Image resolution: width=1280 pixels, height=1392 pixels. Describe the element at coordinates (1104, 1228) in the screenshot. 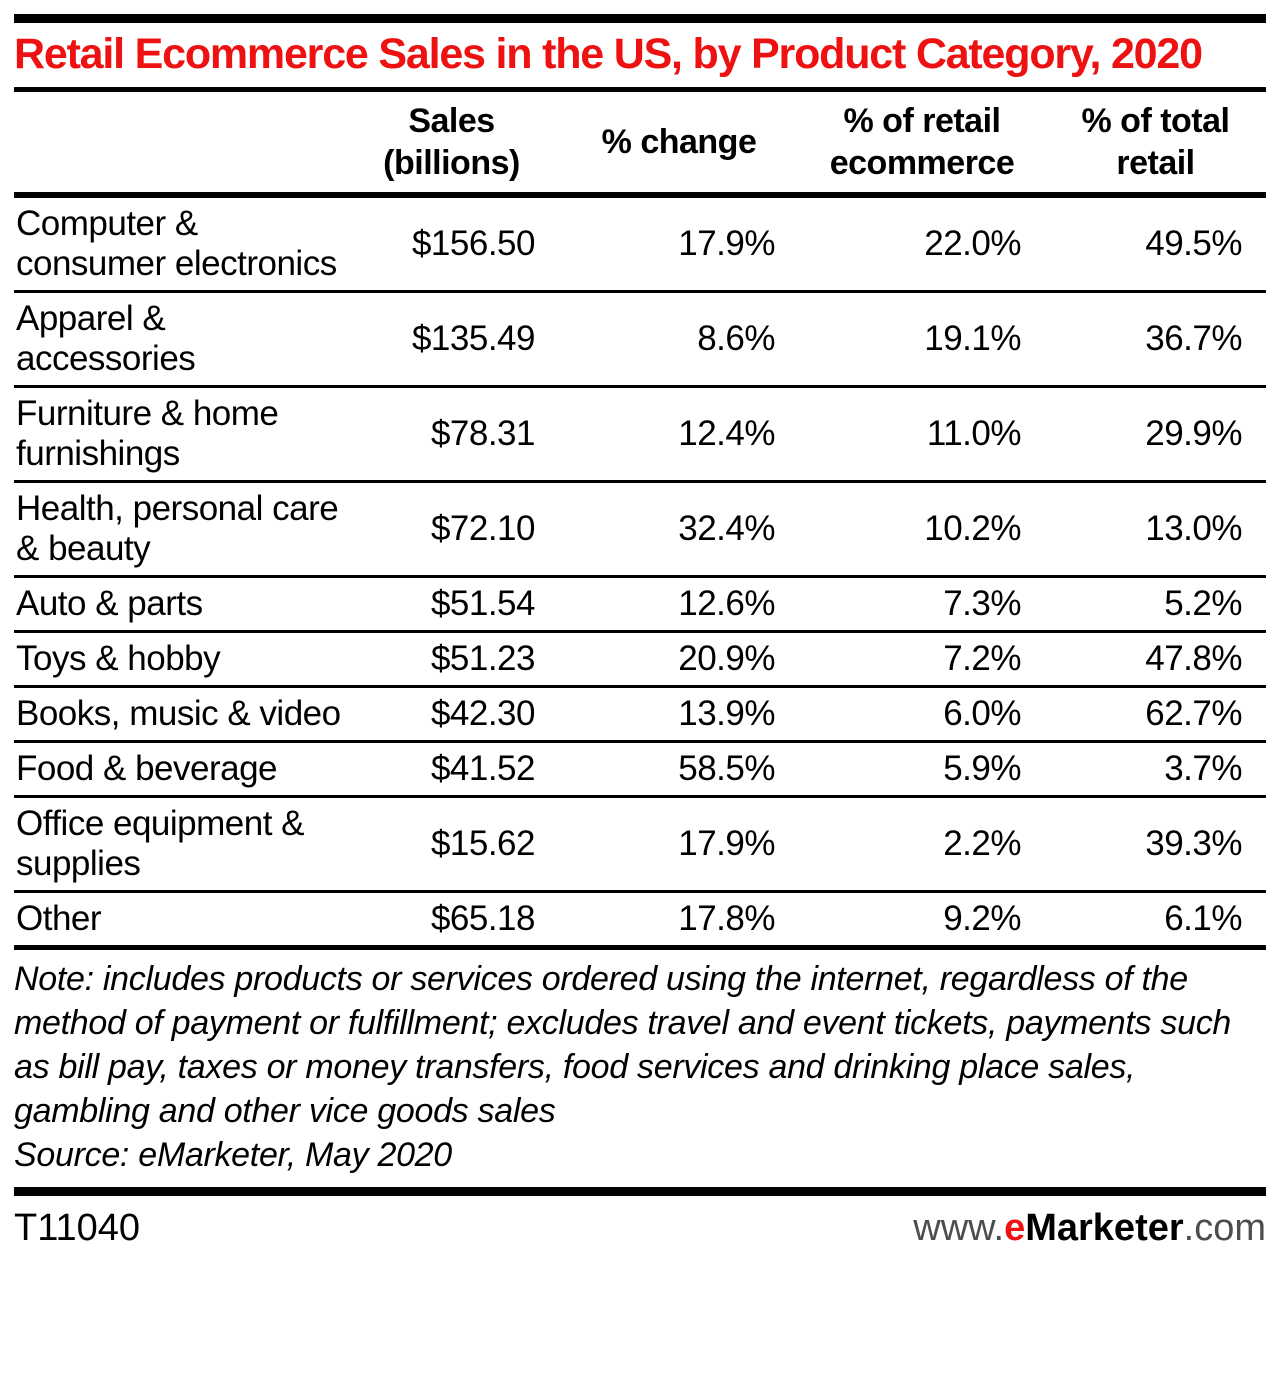

I see `website-marketer: Marketer` at that location.